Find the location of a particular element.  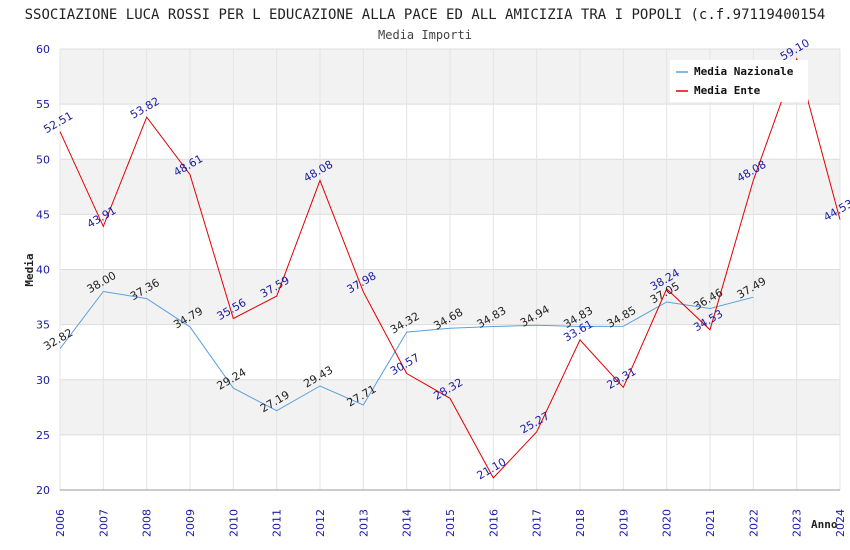

x-tick-label: 2022 is located at coordinates (753, 523).